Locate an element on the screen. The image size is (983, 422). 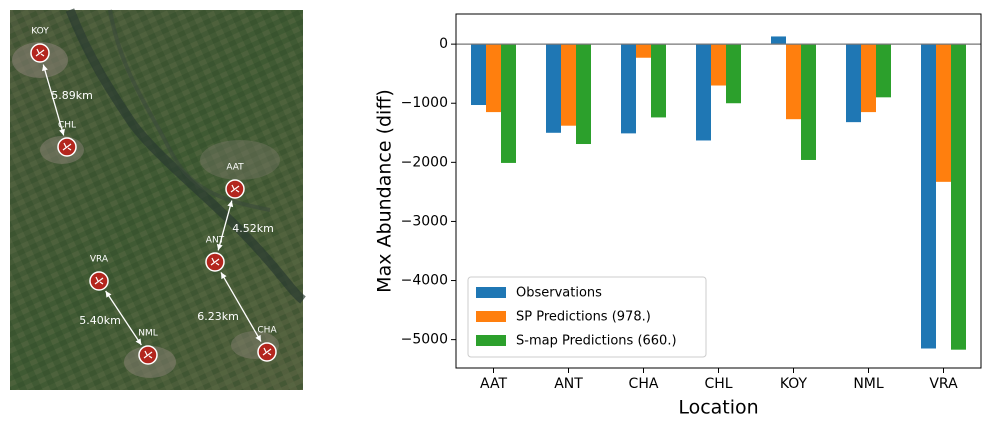
legend-box is located at coordinates (587, 317).